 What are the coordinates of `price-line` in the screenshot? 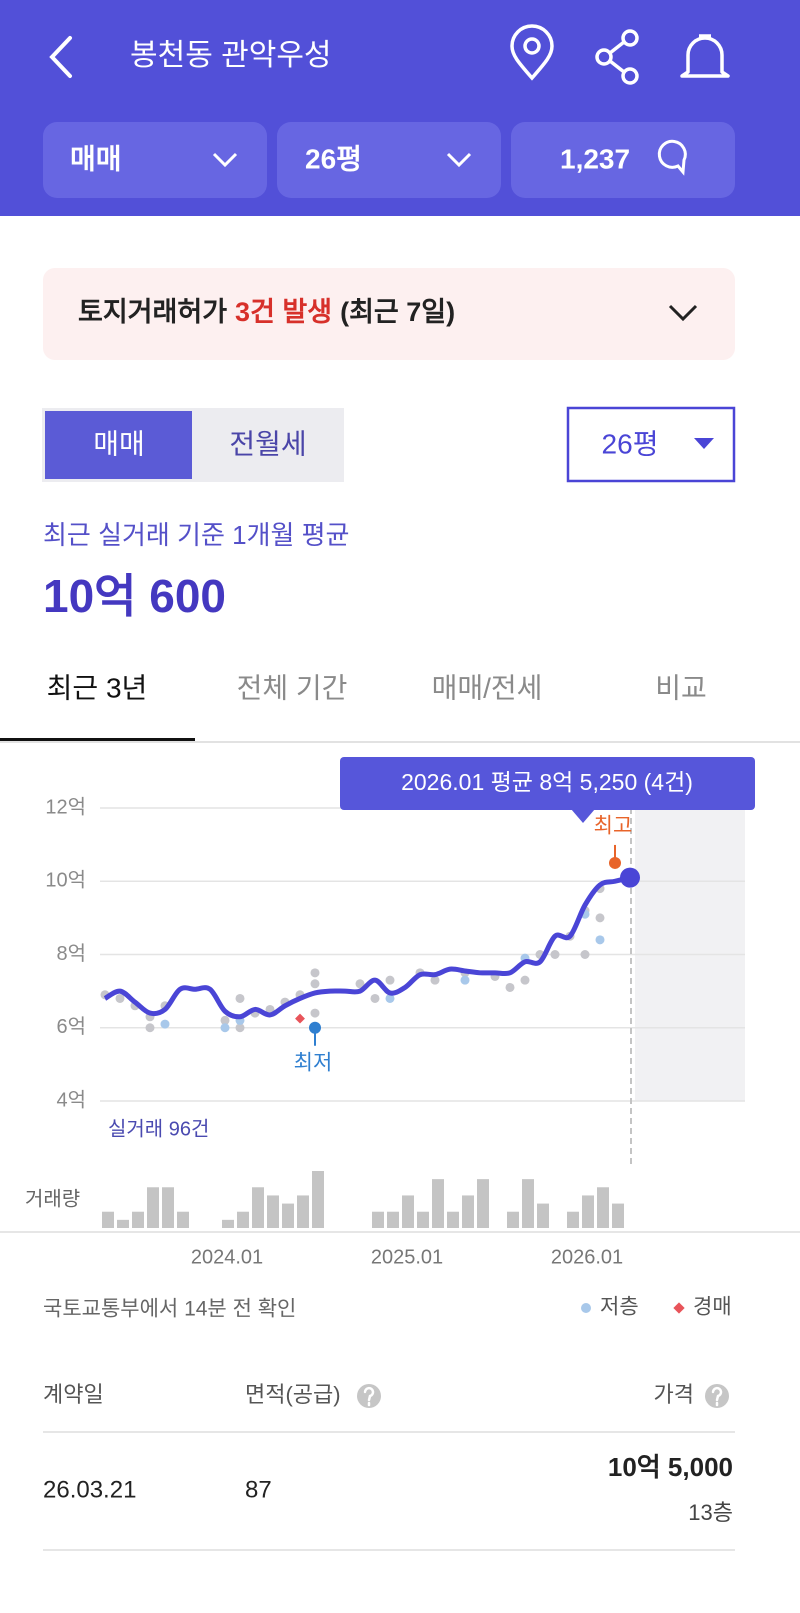 It's located at (367, 947).